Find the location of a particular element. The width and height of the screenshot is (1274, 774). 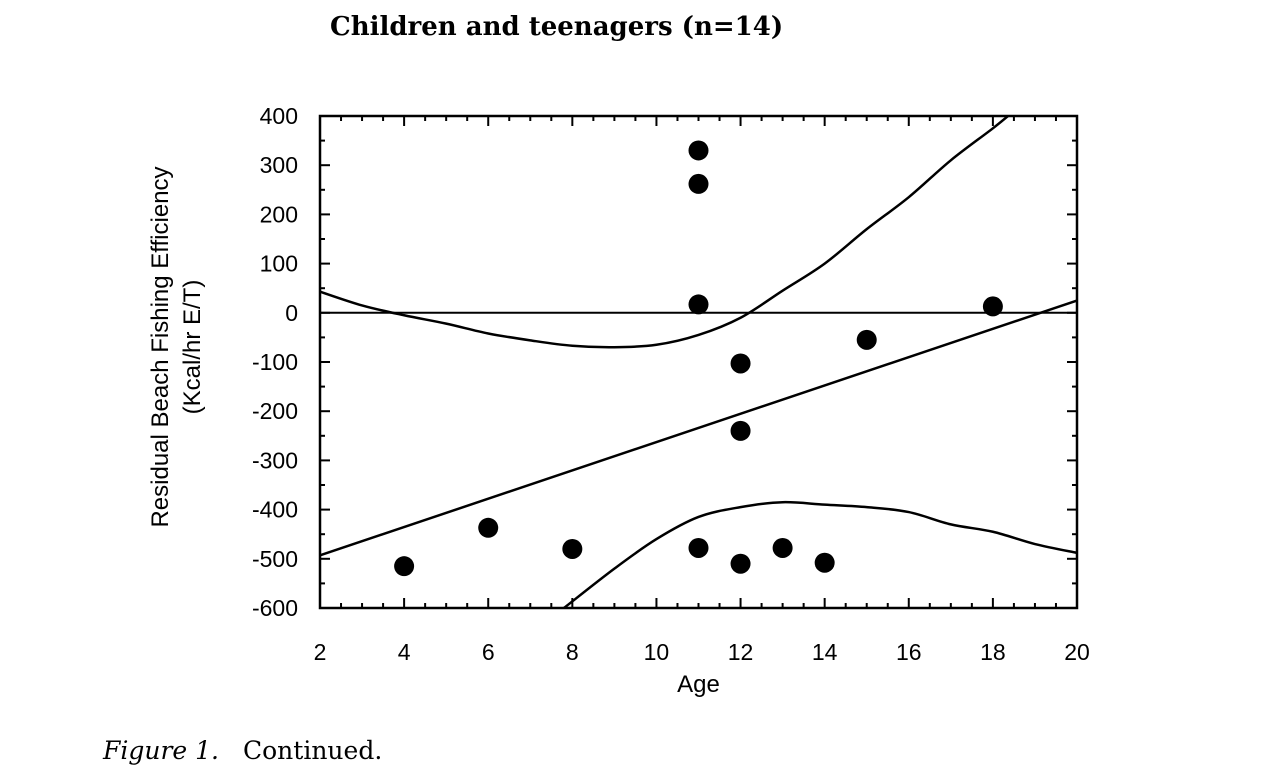

y-tick-label: 0 is located at coordinates (291, 313).